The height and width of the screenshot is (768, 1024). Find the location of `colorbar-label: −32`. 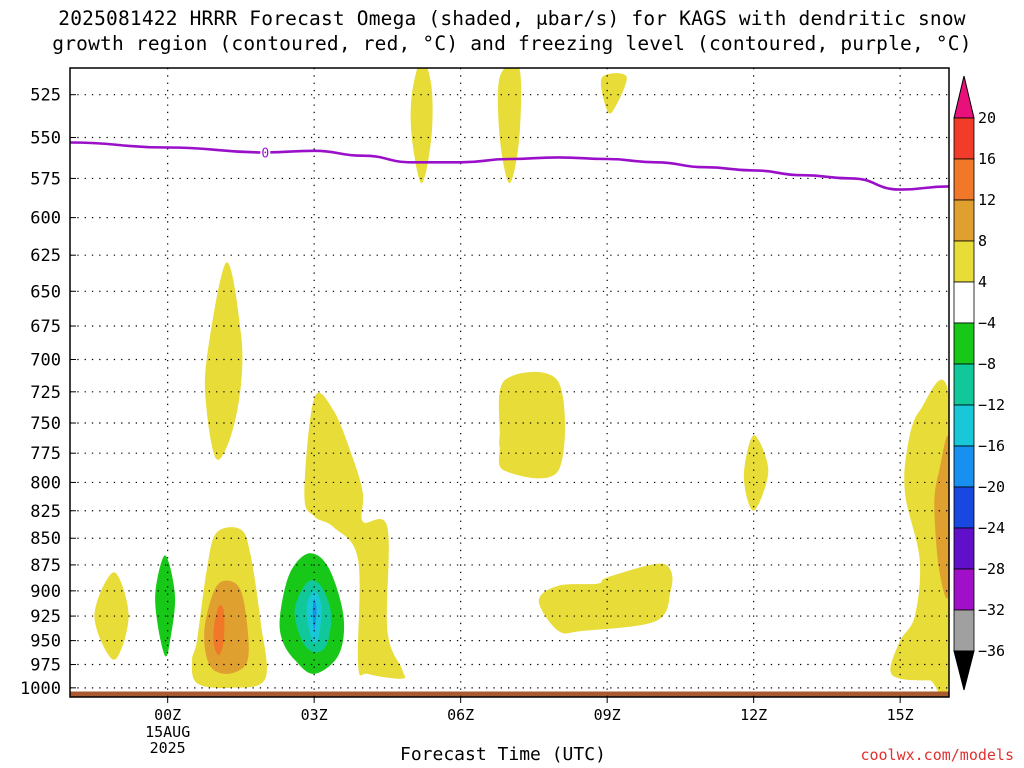

colorbar-label: −32 is located at coordinates (991, 610).